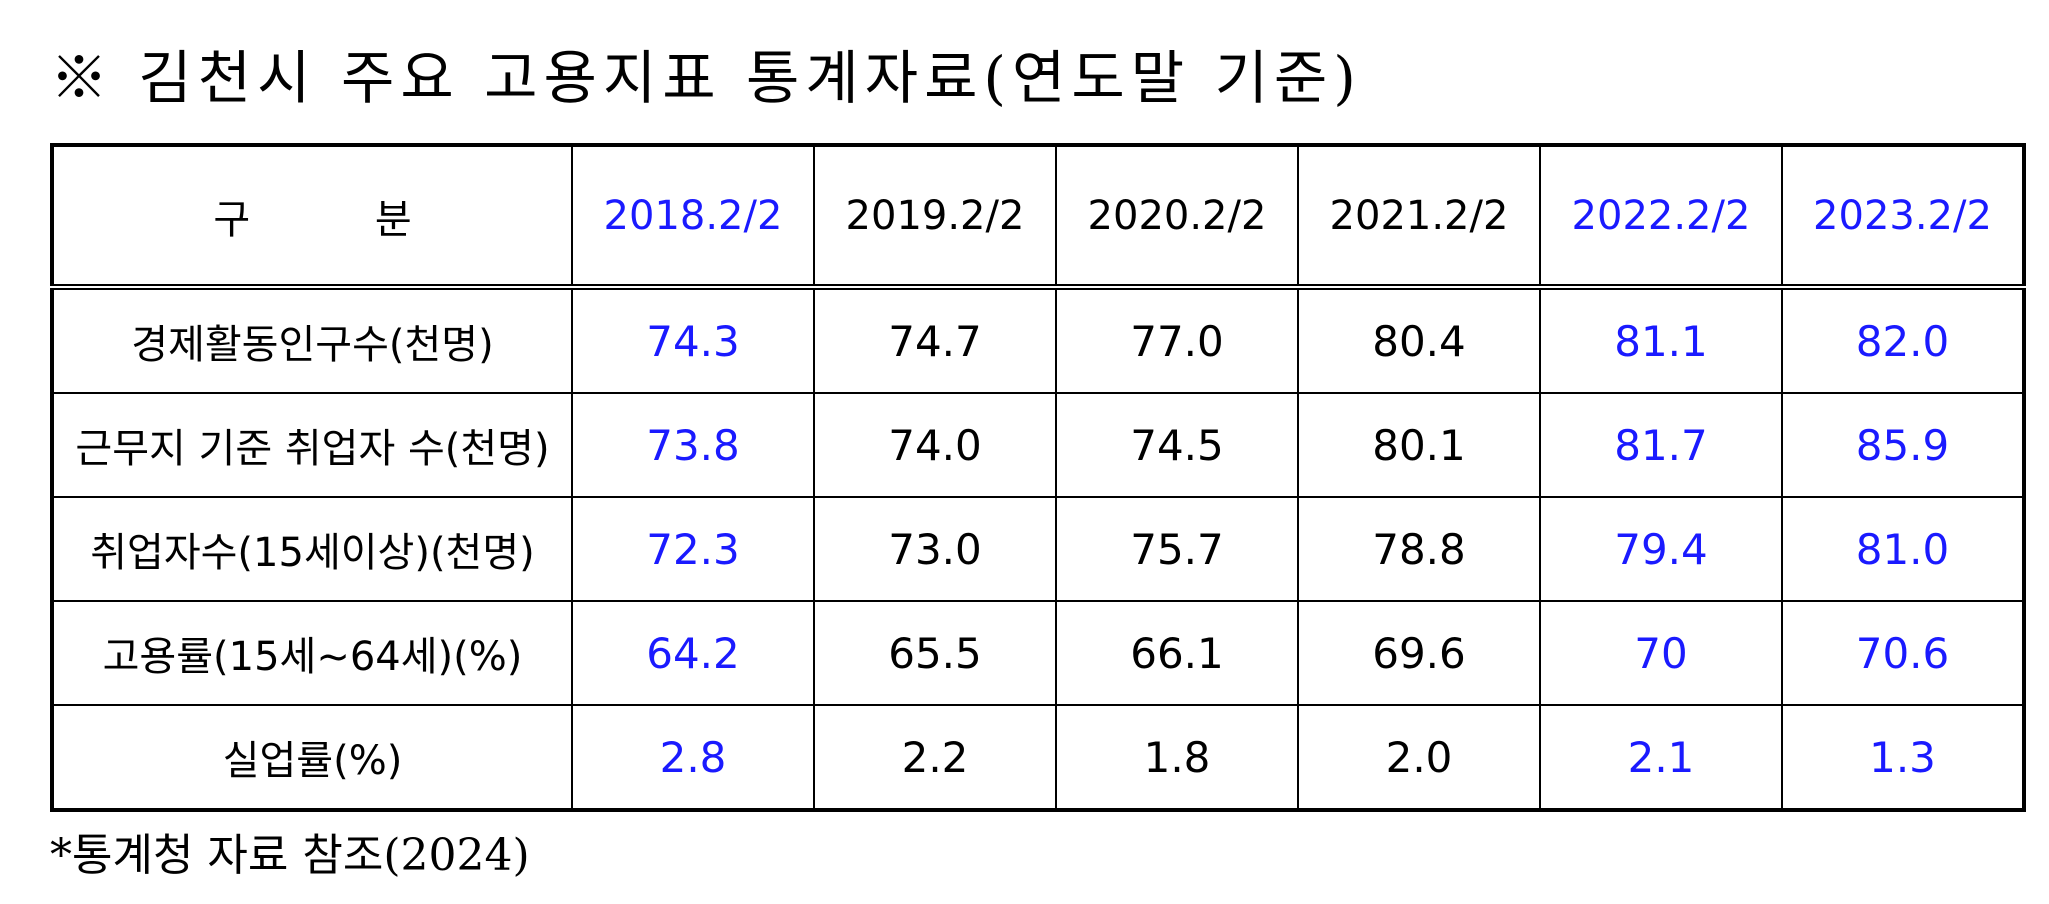  Describe the element at coordinates (935, 757) in the screenshot. I see `table-cell: 2.2` at that location.